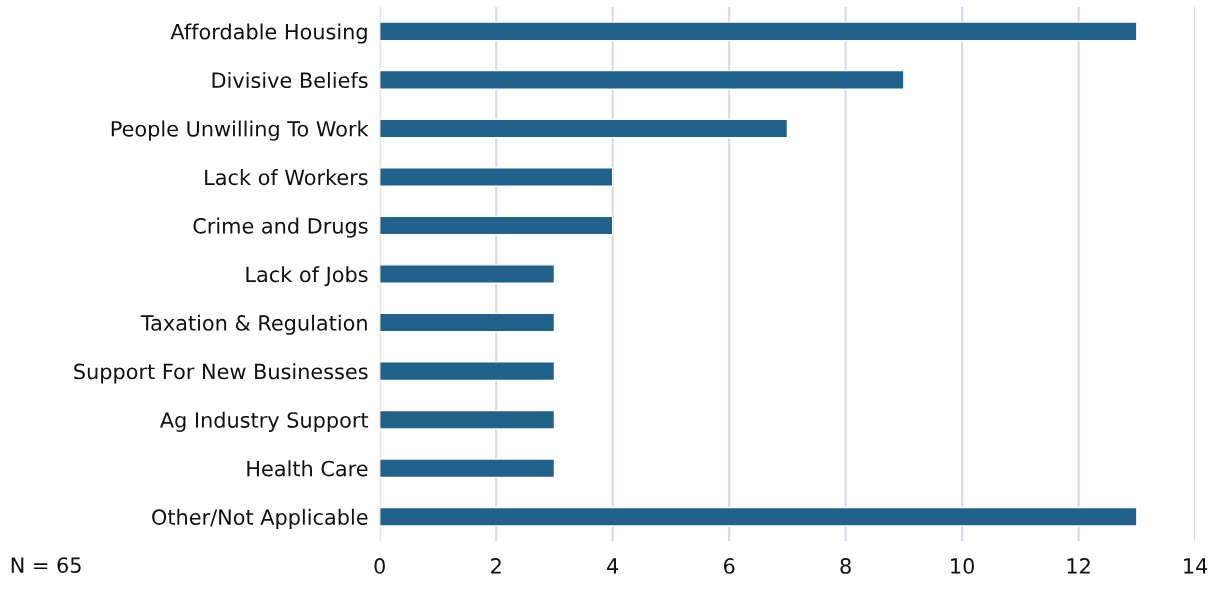 The height and width of the screenshot is (590, 1217). I want to click on x-tick-label: 6, so click(729, 566).